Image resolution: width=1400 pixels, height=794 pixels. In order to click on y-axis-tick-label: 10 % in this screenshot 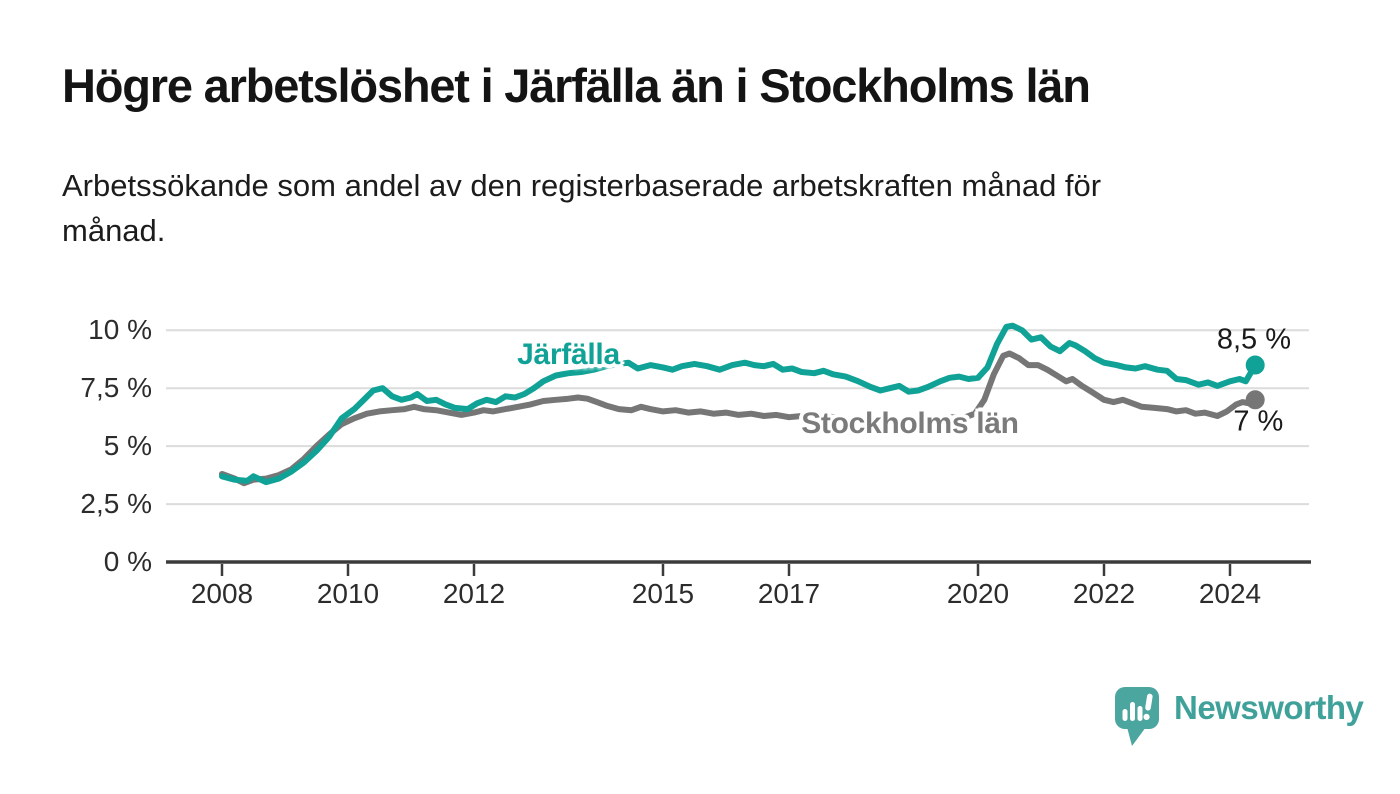, I will do `click(120, 330)`.